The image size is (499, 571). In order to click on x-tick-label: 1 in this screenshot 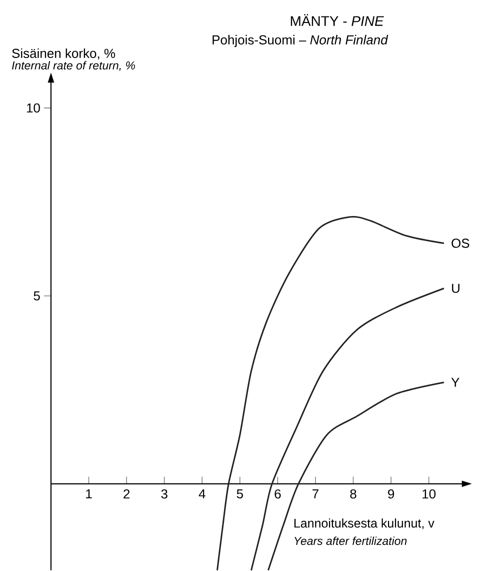, I will do `click(89, 493)`.